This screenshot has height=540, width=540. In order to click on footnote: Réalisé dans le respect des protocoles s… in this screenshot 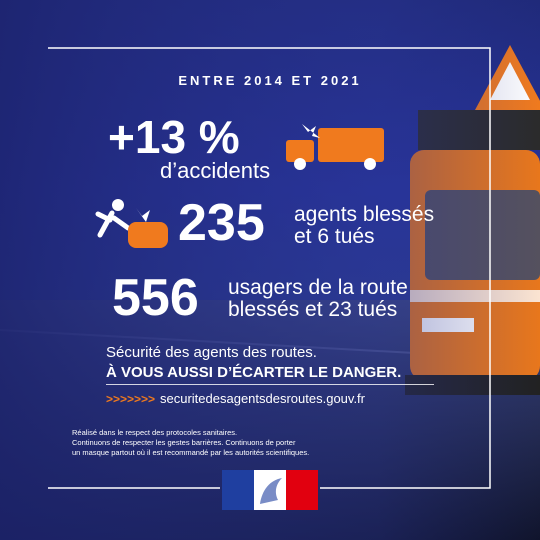, I will do `click(155, 432)`.